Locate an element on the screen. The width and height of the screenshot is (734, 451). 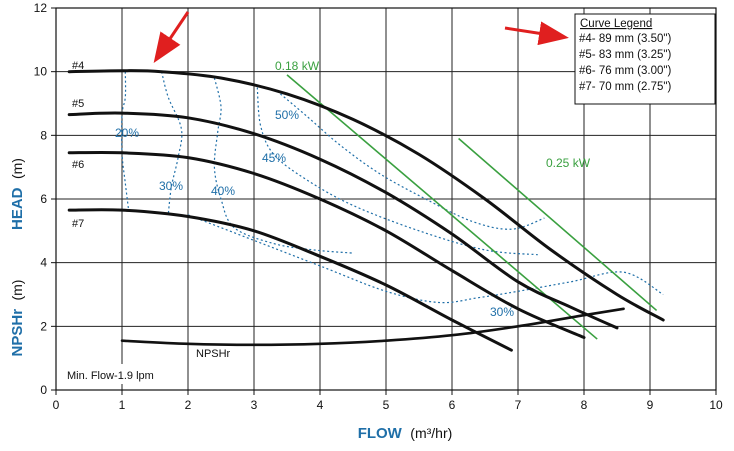
y-tick-label: 8 is located at coordinates (43, 135).